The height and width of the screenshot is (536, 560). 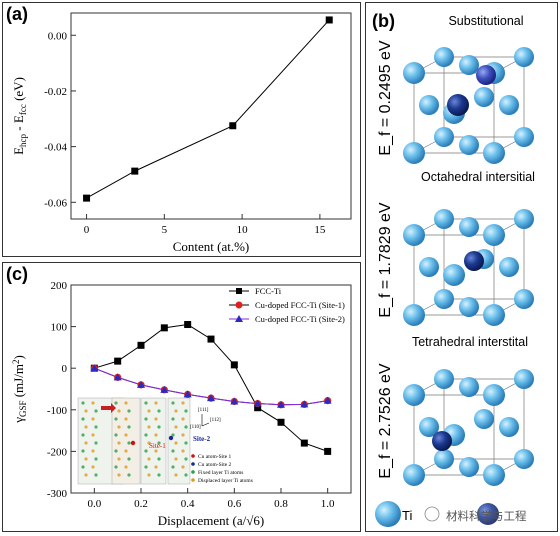 What do you see at coordinates (193, 480) in the screenshot?
I see `inset-legend-dot` at bounding box center [193, 480].